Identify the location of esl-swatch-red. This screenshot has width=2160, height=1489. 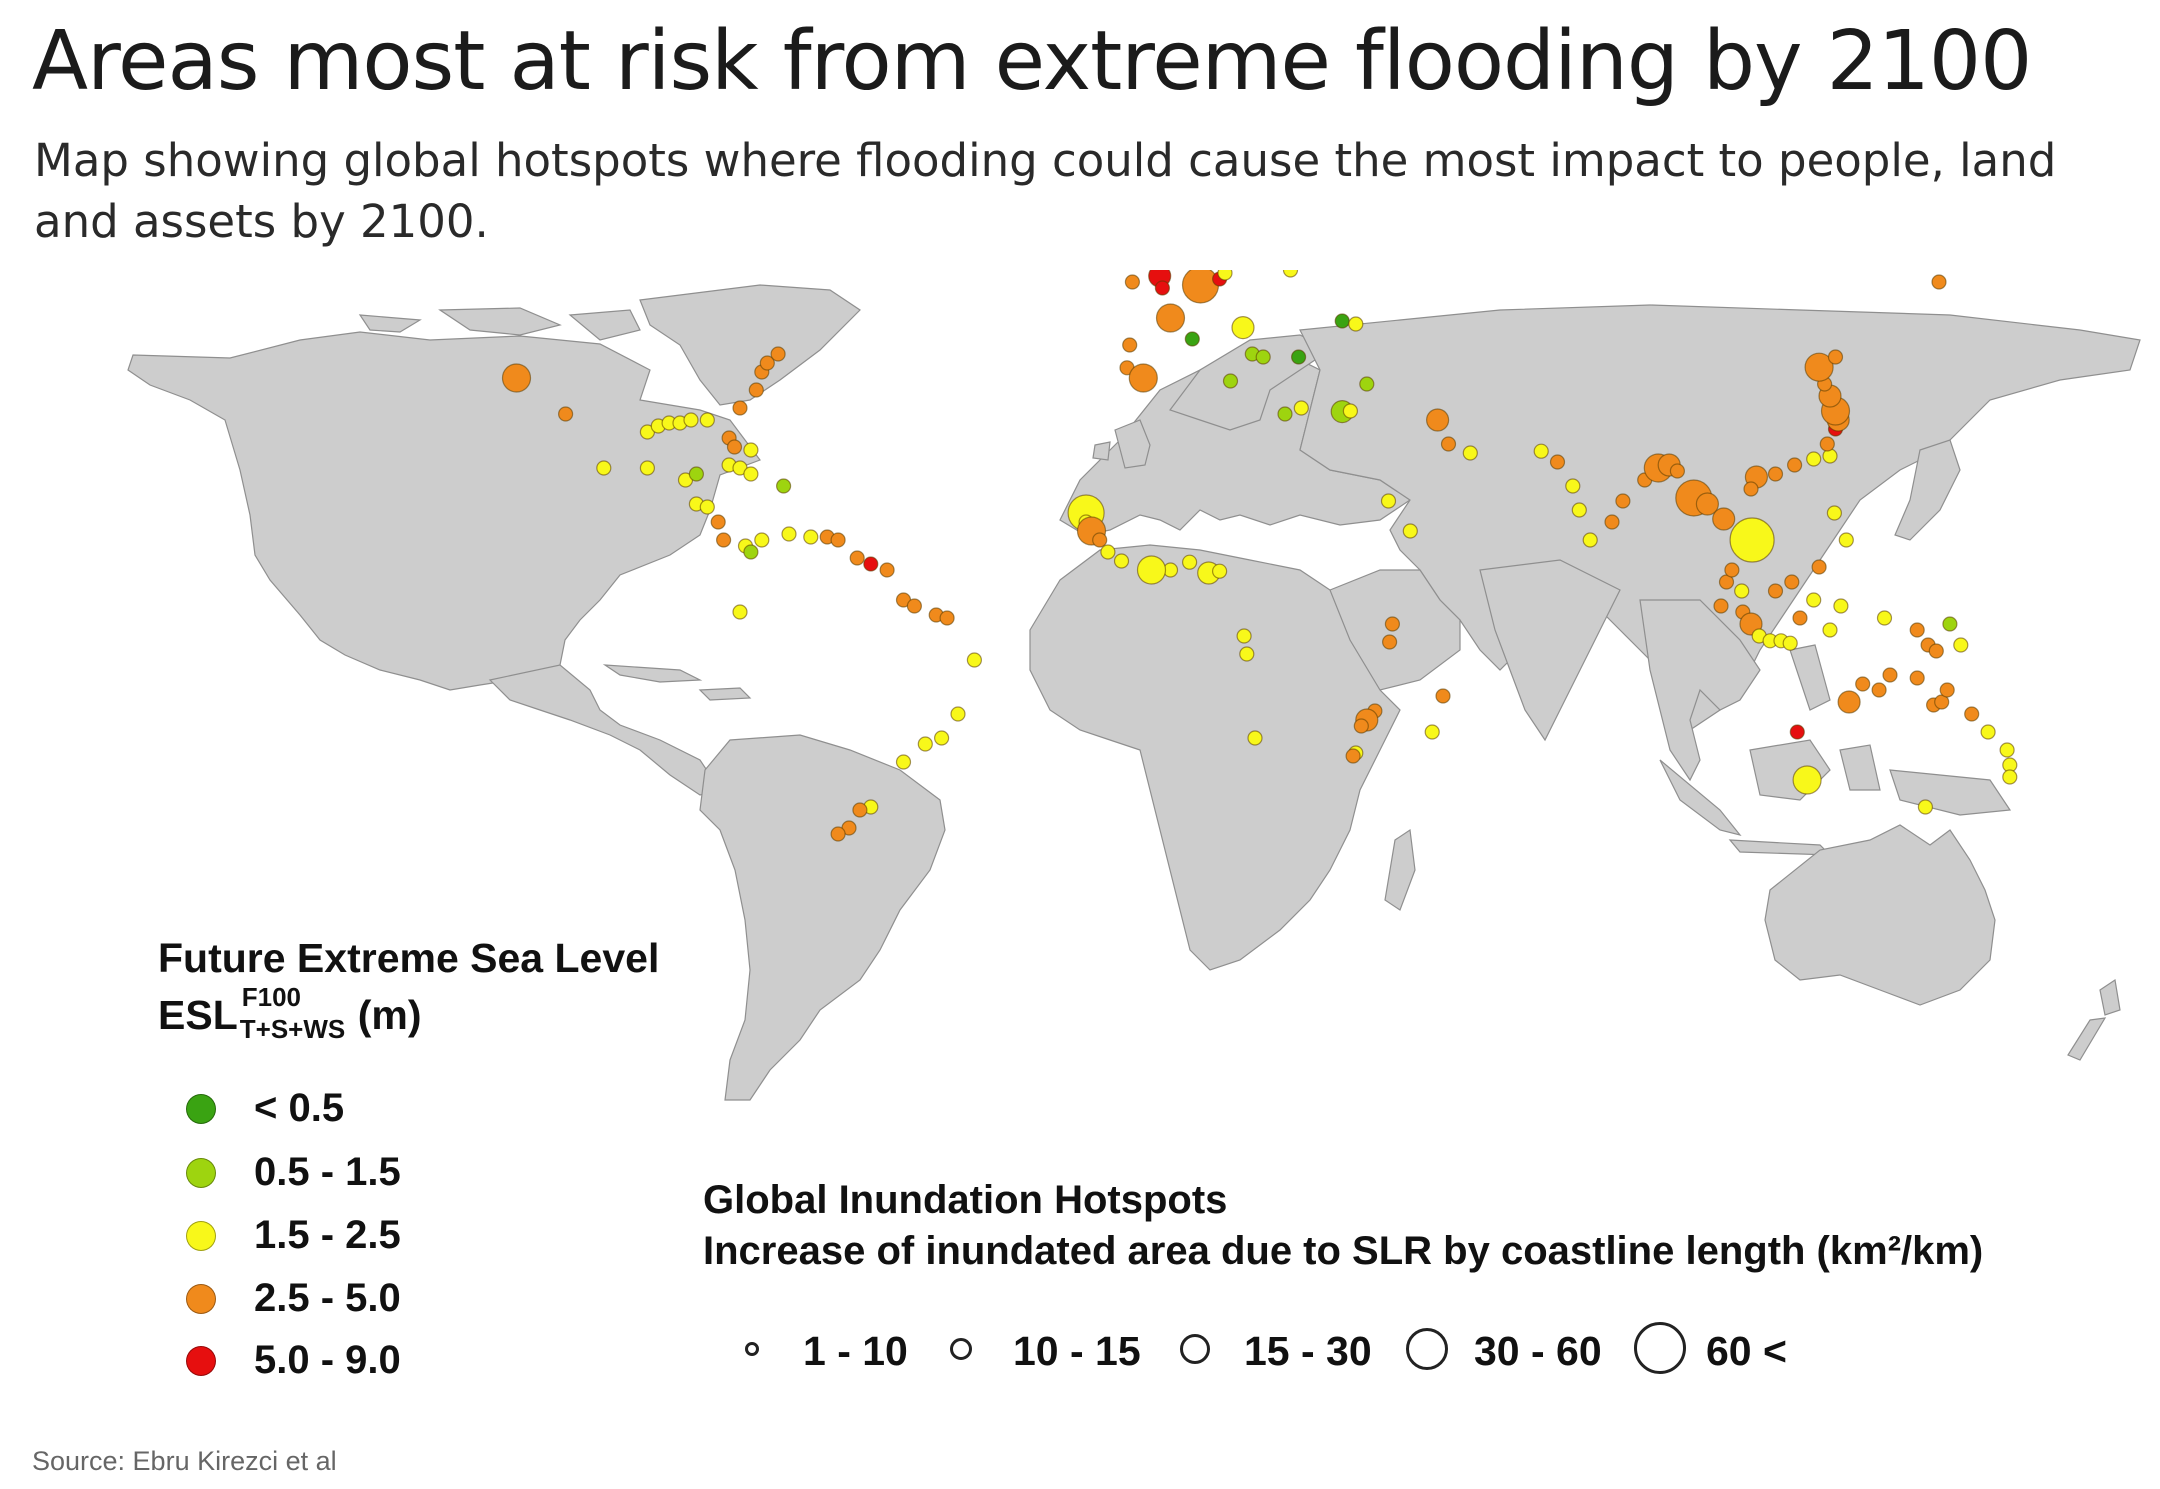
(201, 1361).